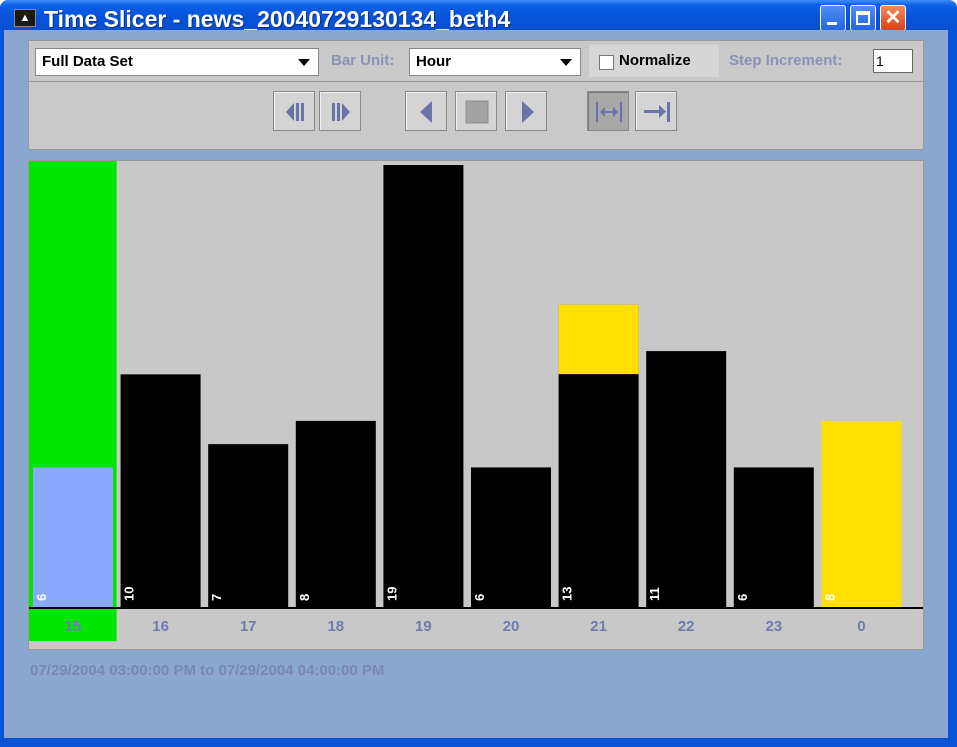 This screenshot has width=957, height=747. What do you see at coordinates (833, 18) in the screenshot?
I see `minimize-button` at bounding box center [833, 18].